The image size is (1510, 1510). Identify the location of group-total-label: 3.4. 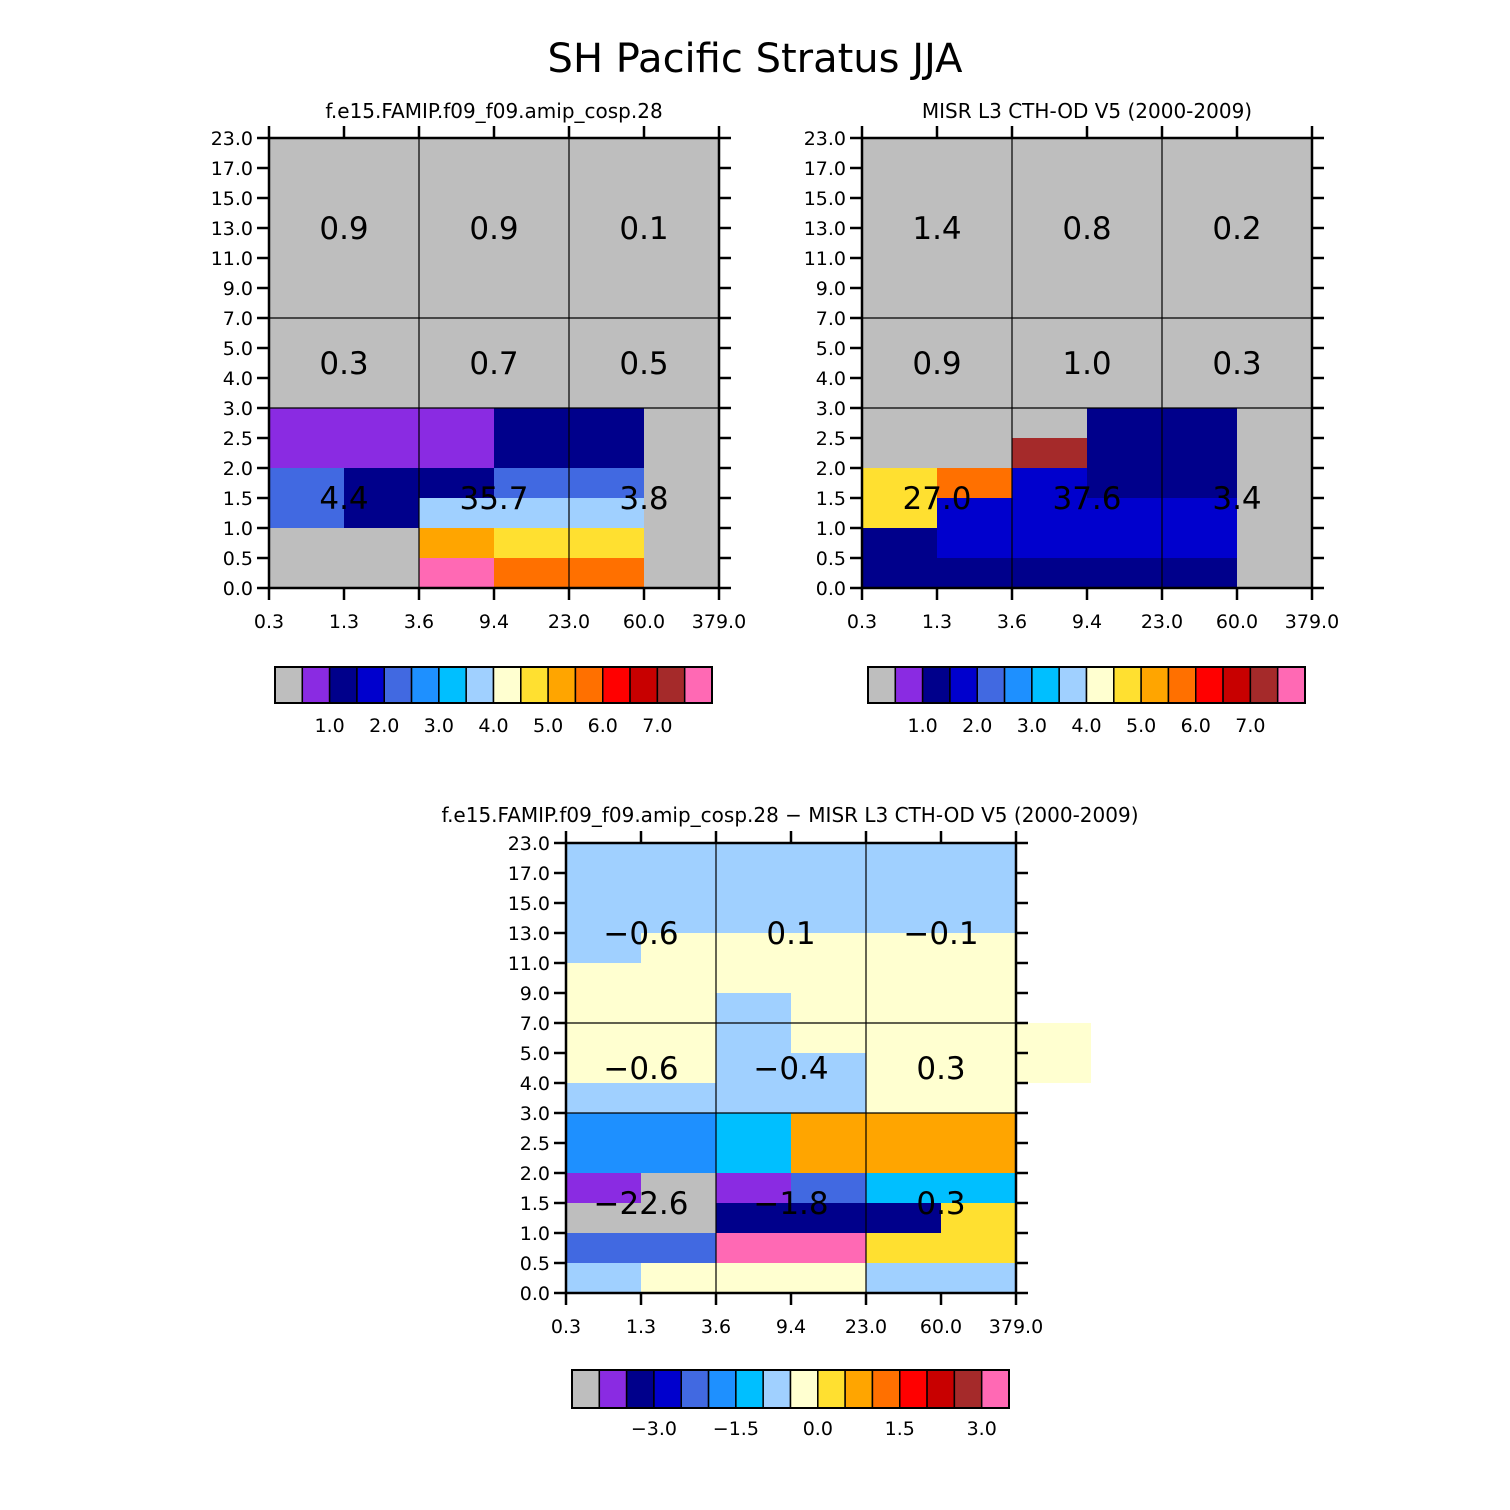
(1236, 499).